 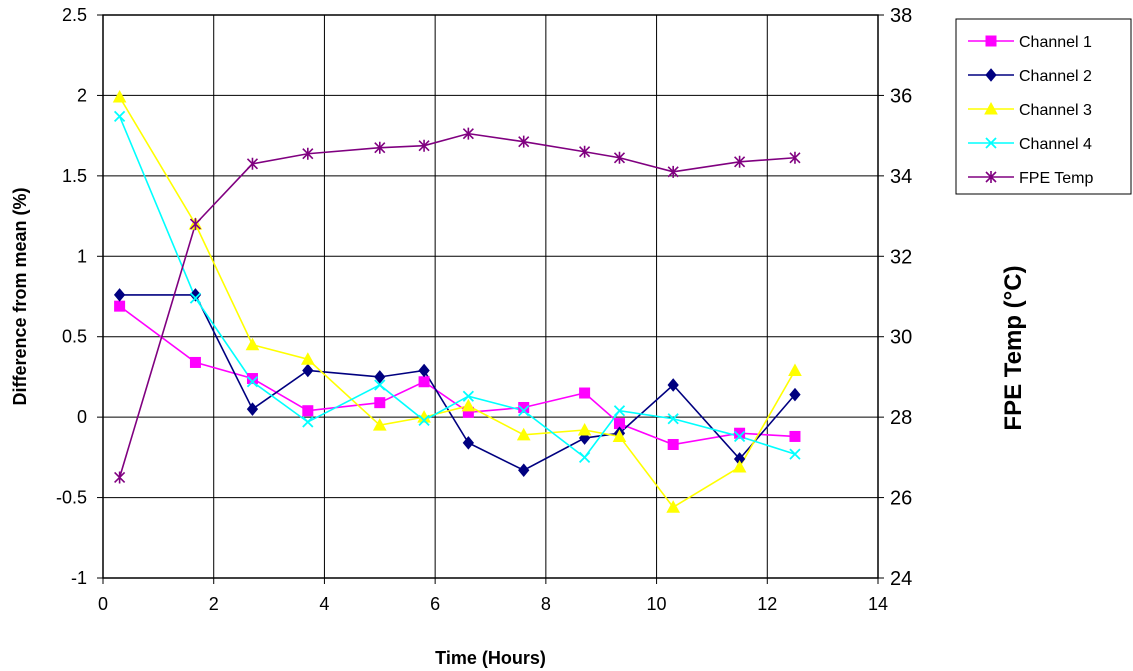 What do you see at coordinates (901, 16) in the screenshot?
I see `y2-tick-label: 38` at bounding box center [901, 16].